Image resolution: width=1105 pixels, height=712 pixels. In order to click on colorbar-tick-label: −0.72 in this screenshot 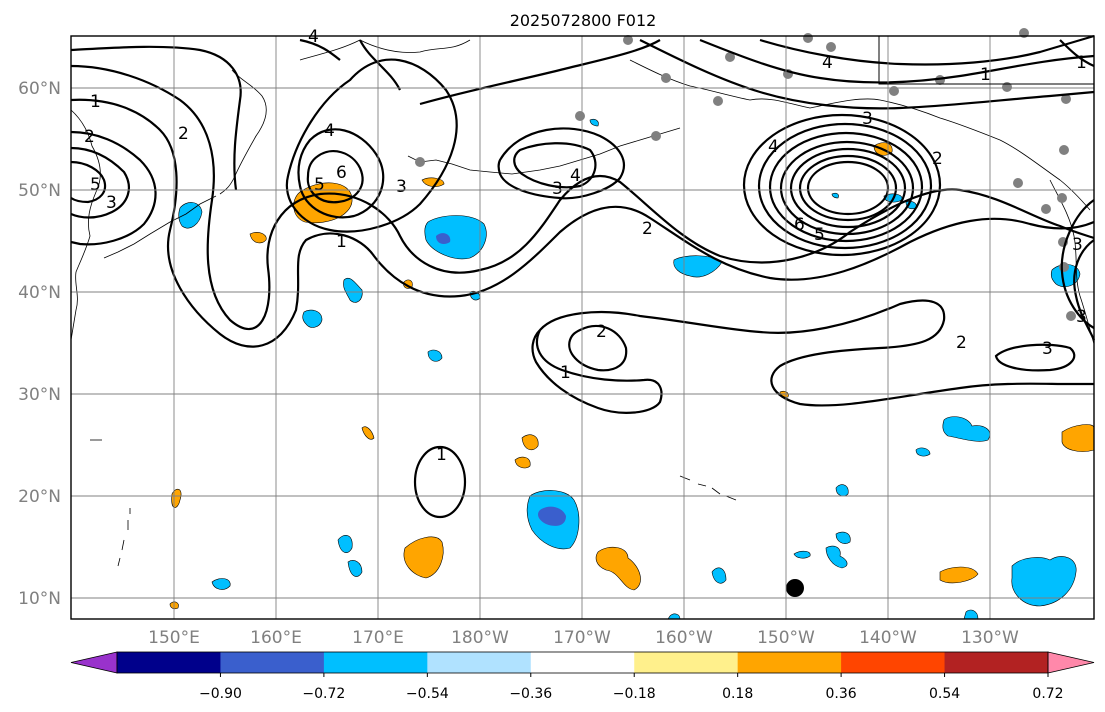, I will do `click(323, 694)`.